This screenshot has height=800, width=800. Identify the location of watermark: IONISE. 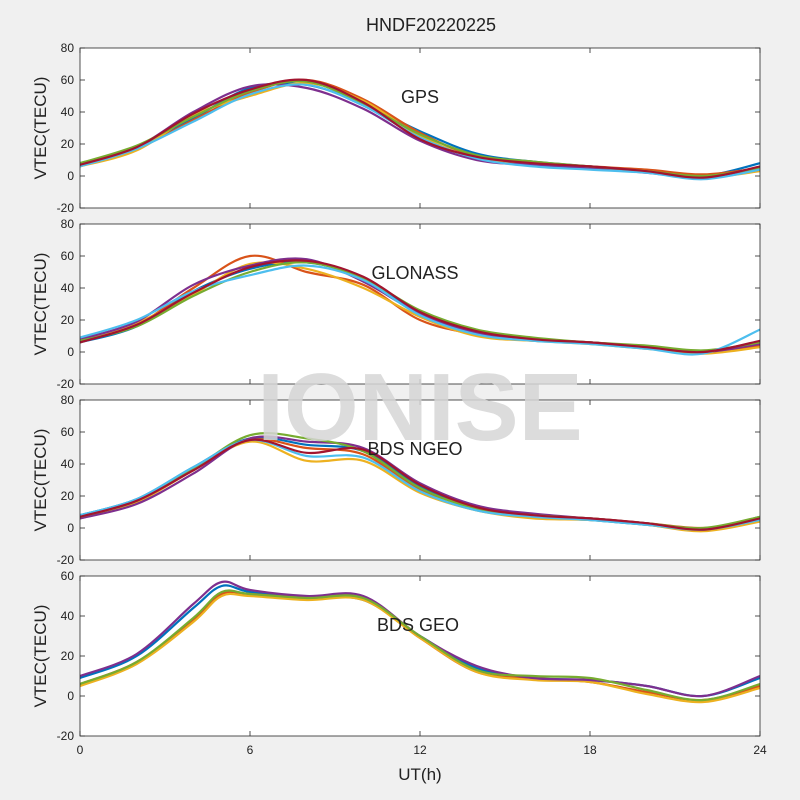
(419, 407).